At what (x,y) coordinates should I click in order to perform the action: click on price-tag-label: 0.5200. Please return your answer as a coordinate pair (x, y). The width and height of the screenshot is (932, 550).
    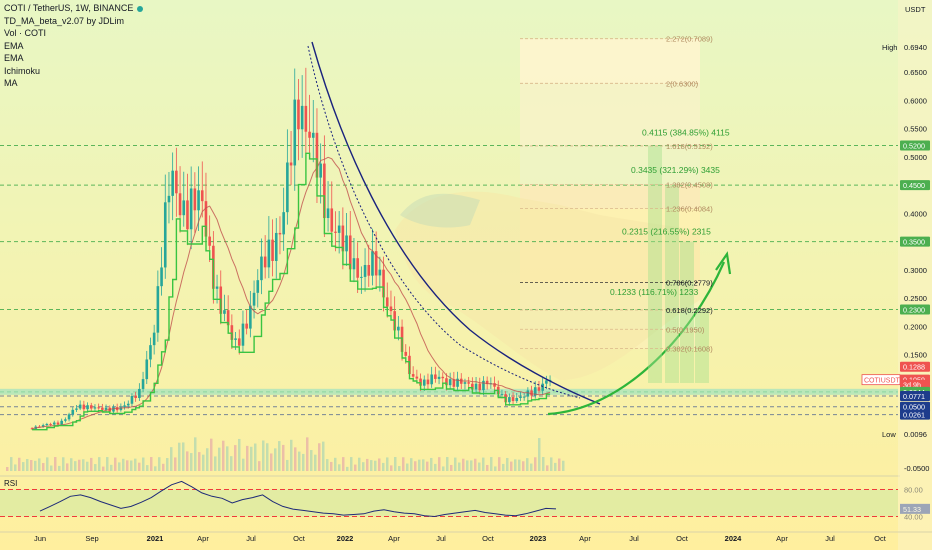
    Looking at the image, I should click on (914, 146).